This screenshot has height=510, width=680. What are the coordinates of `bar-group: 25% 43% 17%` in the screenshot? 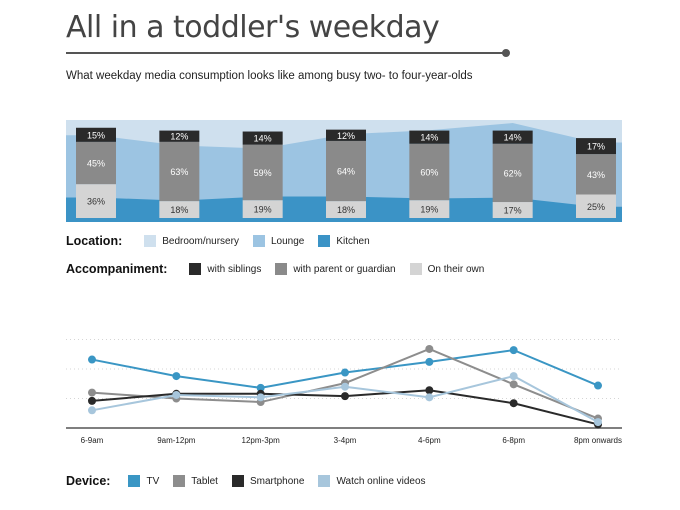 It's located at (596, 178).